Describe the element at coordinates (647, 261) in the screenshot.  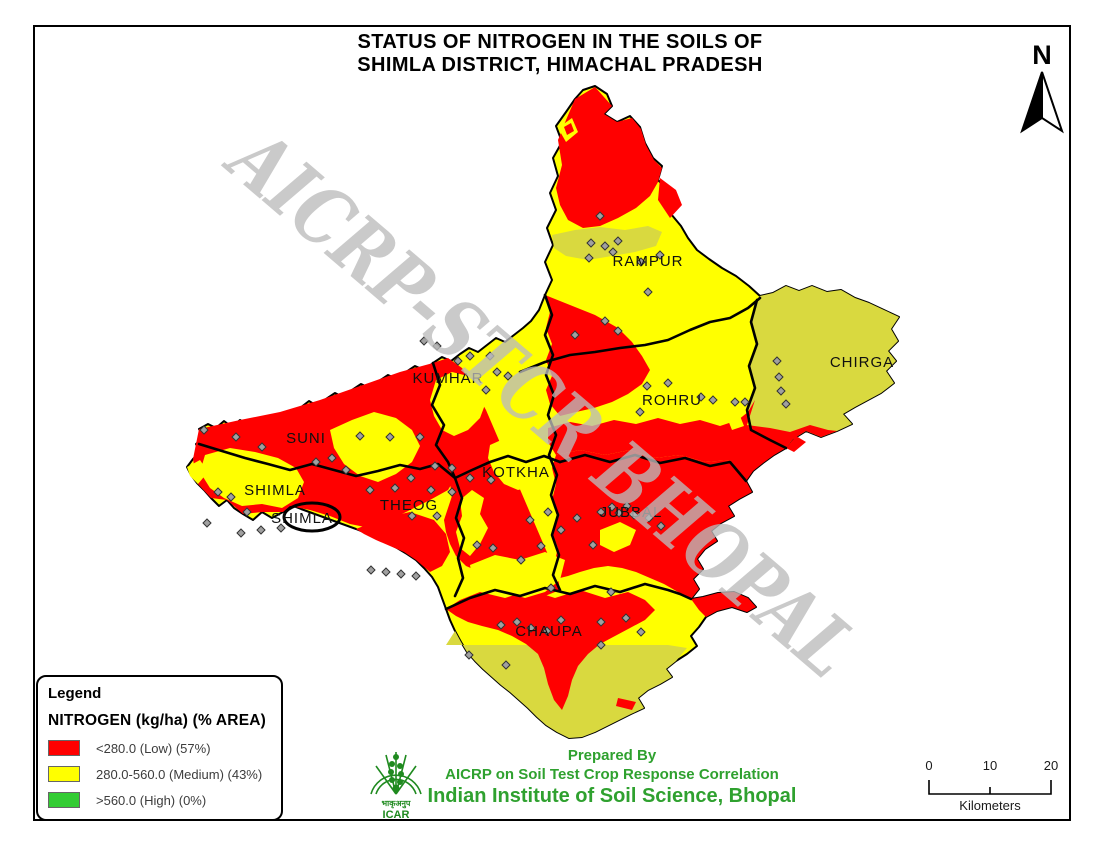
I see `region-label-rampur: RAMPUR` at that location.